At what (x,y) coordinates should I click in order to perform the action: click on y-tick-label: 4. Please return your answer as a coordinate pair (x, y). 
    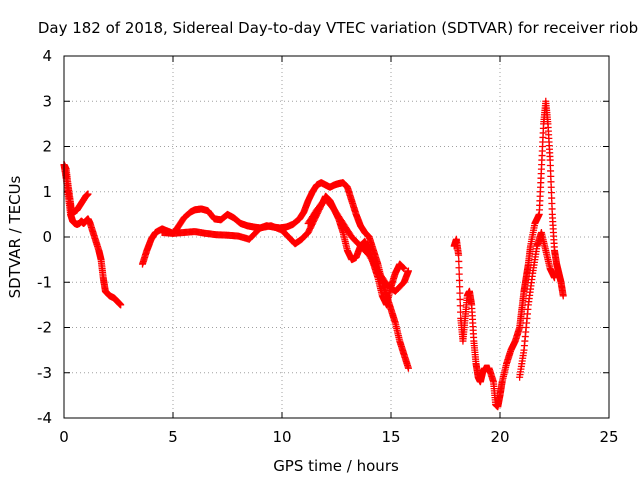
    Looking at the image, I should click on (47, 56).